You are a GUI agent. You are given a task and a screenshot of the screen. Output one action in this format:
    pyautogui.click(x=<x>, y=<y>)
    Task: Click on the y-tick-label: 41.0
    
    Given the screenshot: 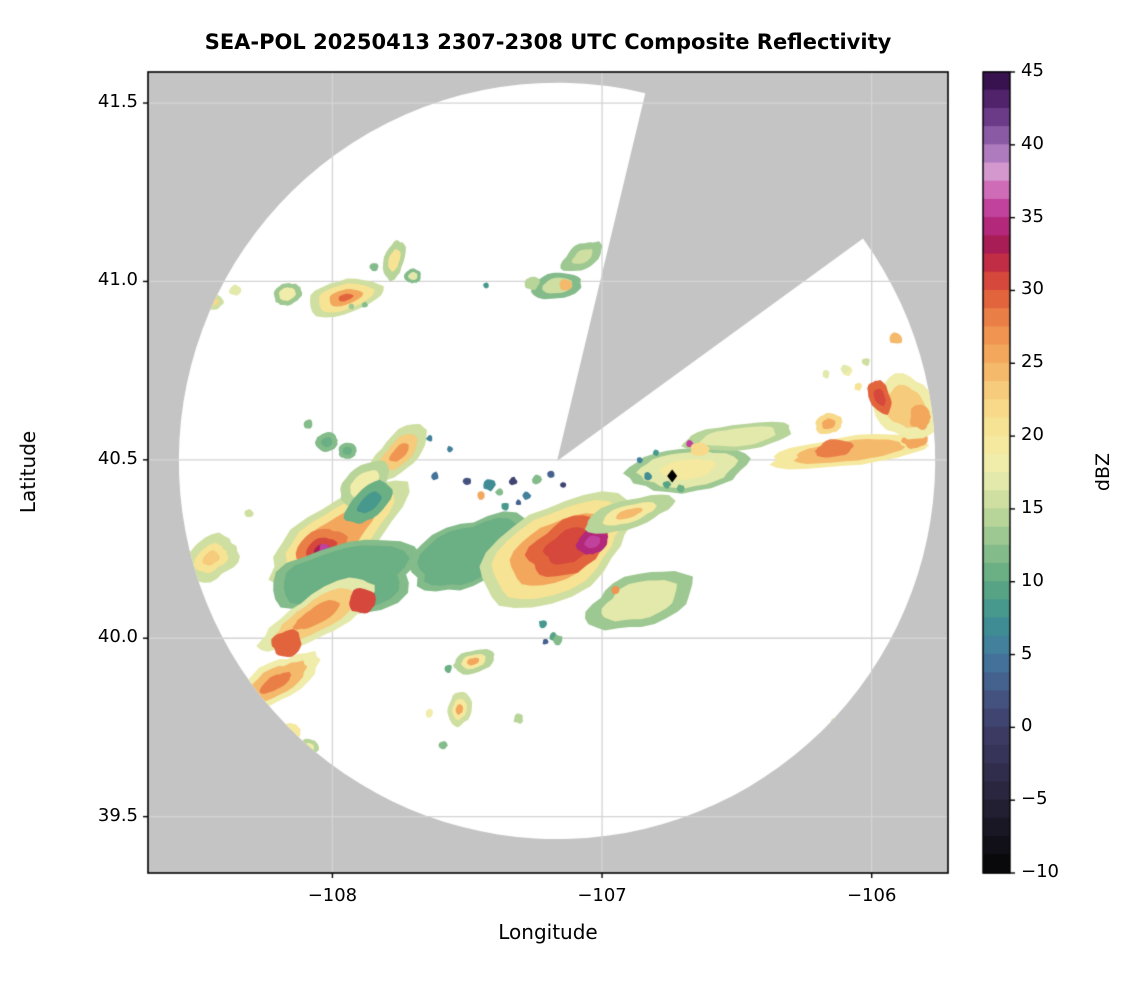 What is the action you would take?
    pyautogui.click(x=117, y=280)
    